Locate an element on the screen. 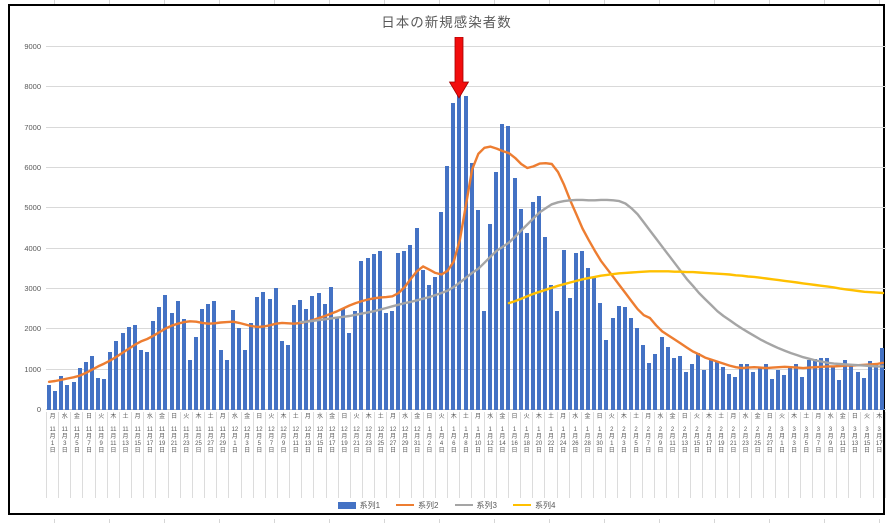  legend-item-系列2: 系列2 is located at coordinates (417, 505).